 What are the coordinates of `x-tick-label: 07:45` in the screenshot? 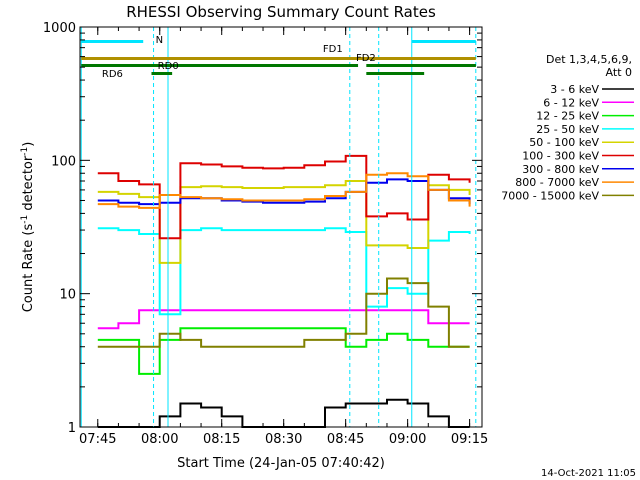 It's located at (97, 439).